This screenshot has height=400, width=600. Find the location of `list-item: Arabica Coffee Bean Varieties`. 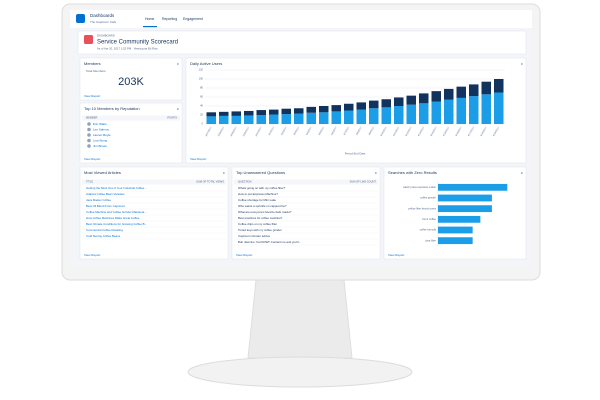

list-item: Arabica Coffee Bean Varieties is located at coordinates (105, 194).